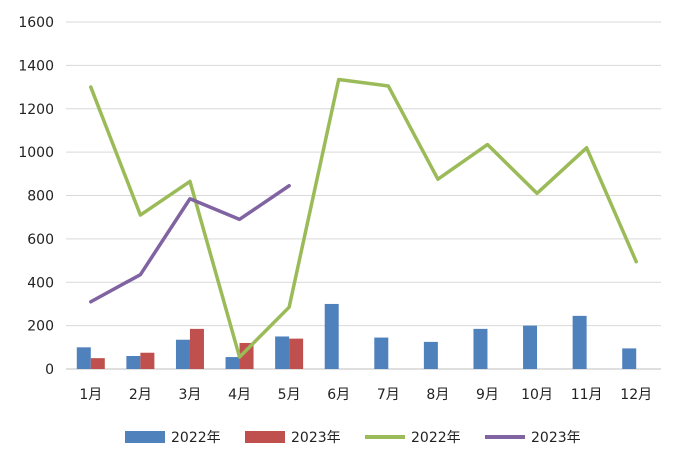 Image resolution: width=685 pixels, height=467 pixels. Describe the element at coordinates (133, 362) in the screenshot. I see `bar-2022年-2月` at that location.